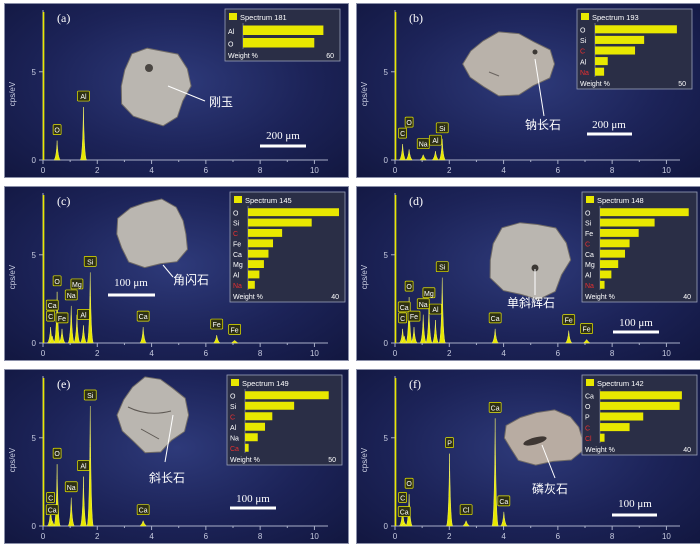 The height and width of the screenshot is (548, 700). What do you see at coordinates (550, 488) in the screenshot?
I see `mineral-name: 磷灰石` at bounding box center [550, 488].